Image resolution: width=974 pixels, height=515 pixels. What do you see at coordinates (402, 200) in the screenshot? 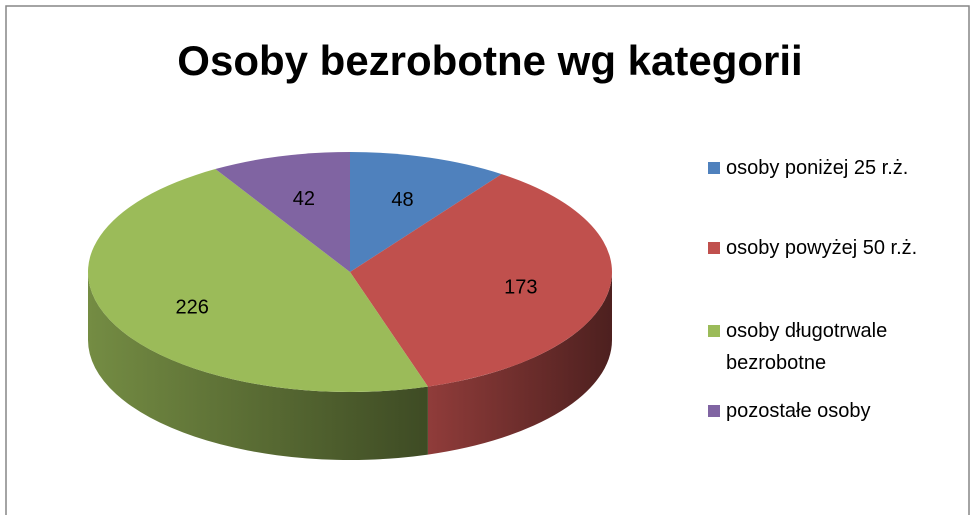
I see `data-label: 48` at bounding box center [402, 200].